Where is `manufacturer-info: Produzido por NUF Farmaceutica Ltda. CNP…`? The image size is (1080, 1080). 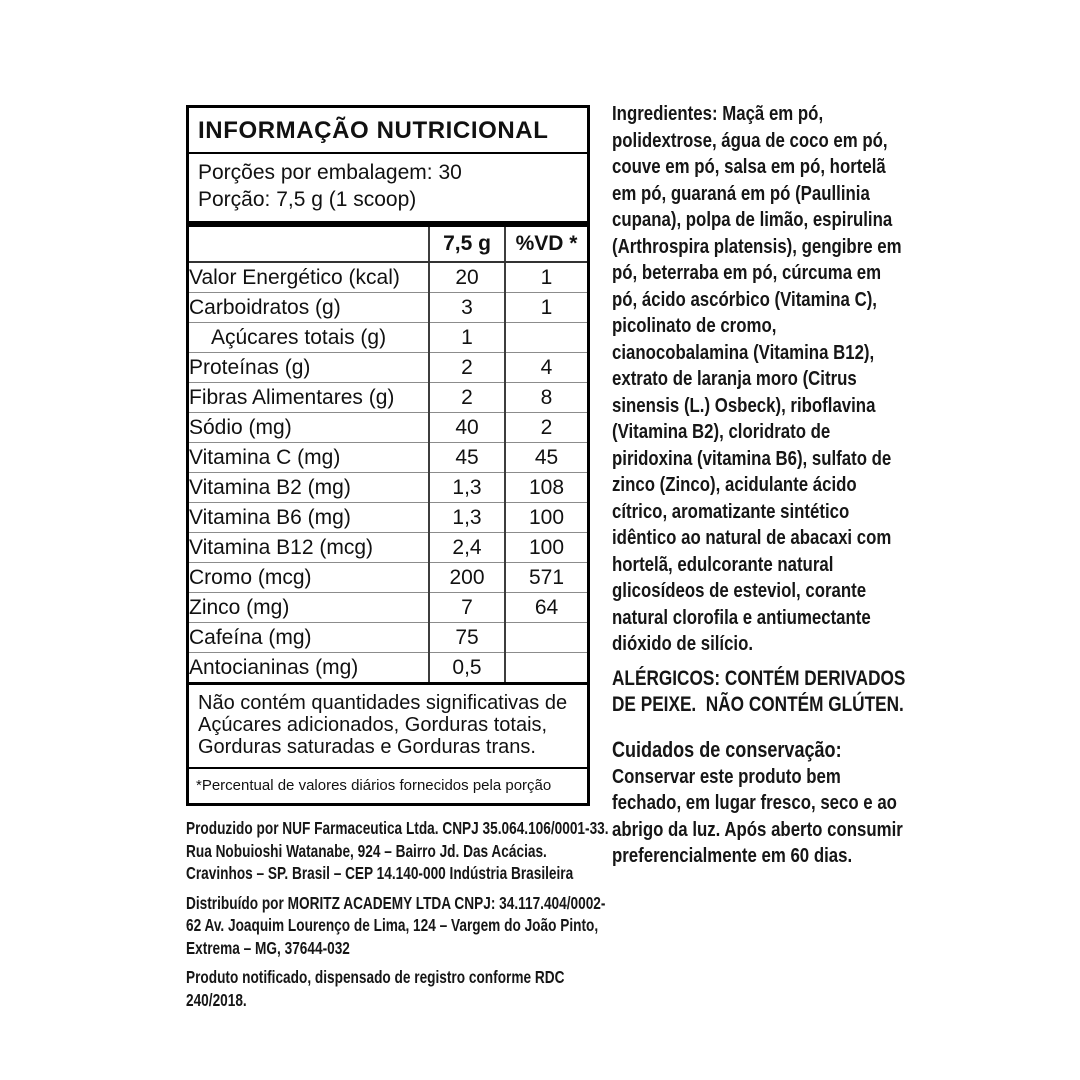 manufacturer-info: Produzido por NUF Farmaceutica Ltda. CNP… is located at coordinates (398, 917).